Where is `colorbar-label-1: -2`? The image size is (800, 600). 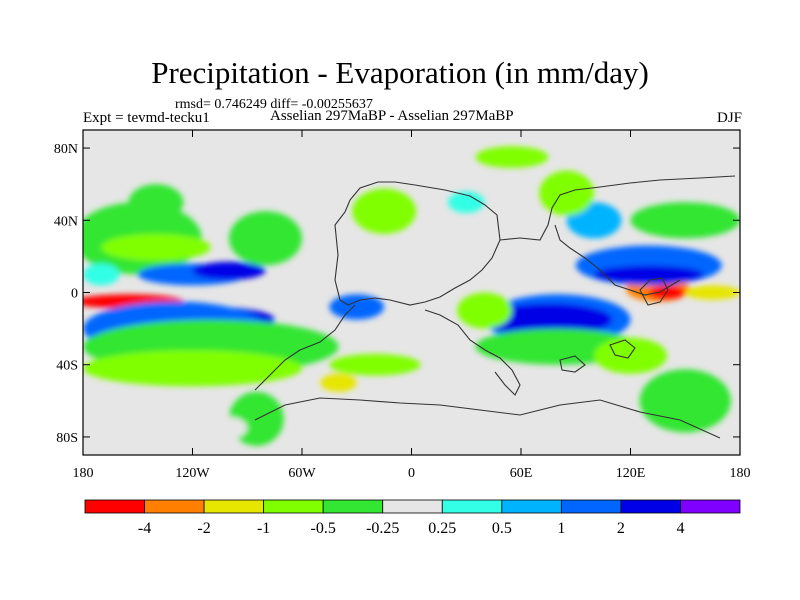
colorbar-label-1: -2 is located at coordinates (203, 528).